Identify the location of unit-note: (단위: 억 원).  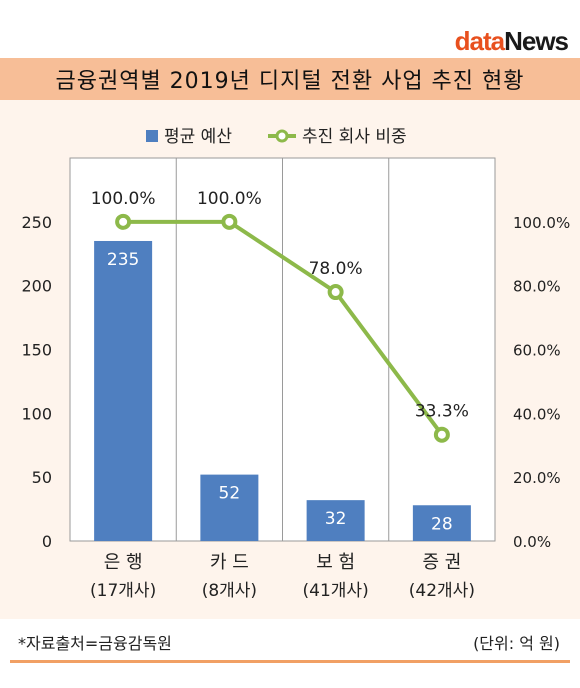
(516, 643).